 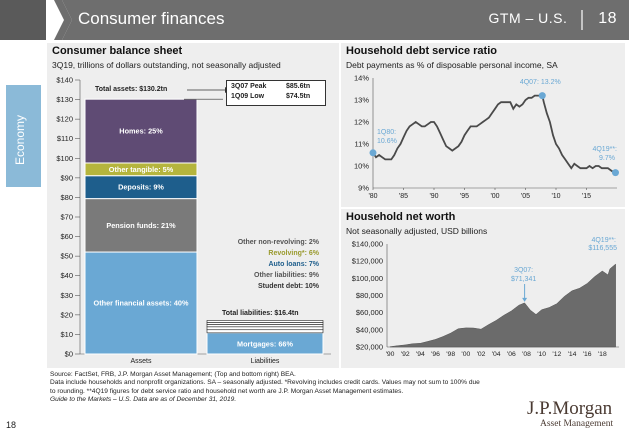 I want to click on y-tick-label: $50, so click(x=66, y=256).